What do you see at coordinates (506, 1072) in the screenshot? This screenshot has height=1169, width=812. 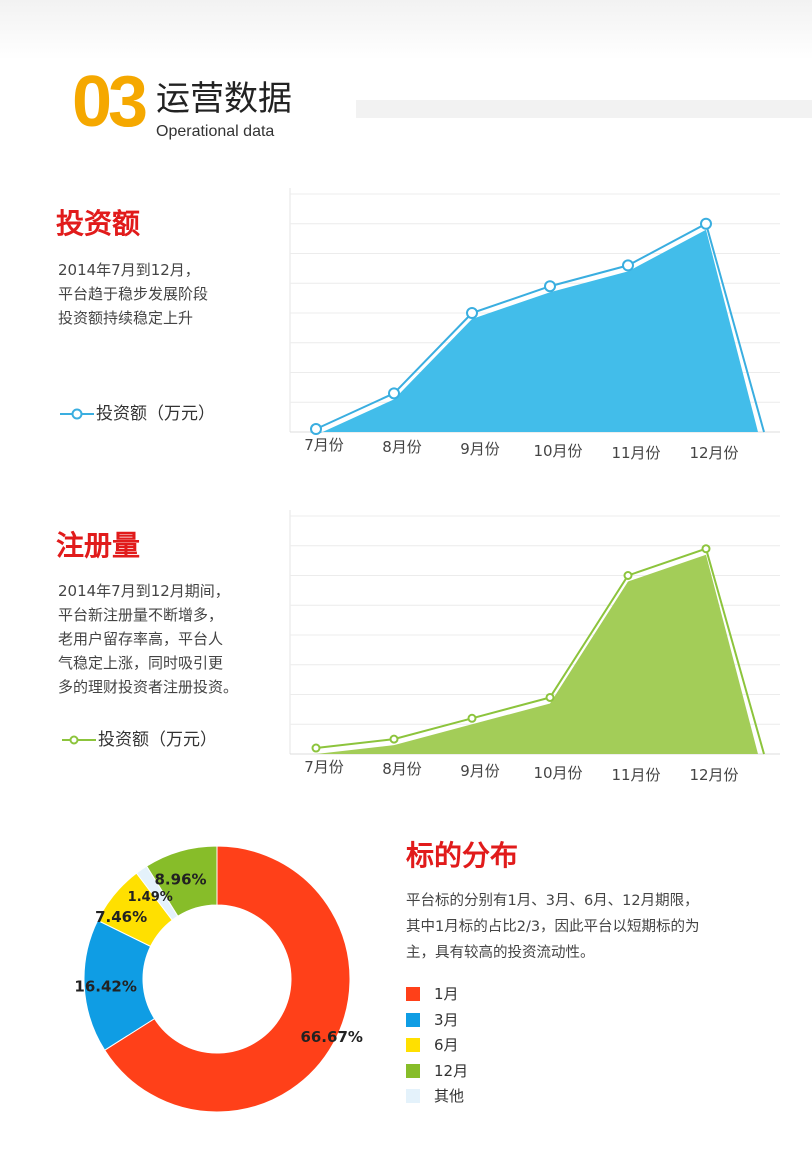 I see `legend-item: 12月` at bounding box center [506, 1072].